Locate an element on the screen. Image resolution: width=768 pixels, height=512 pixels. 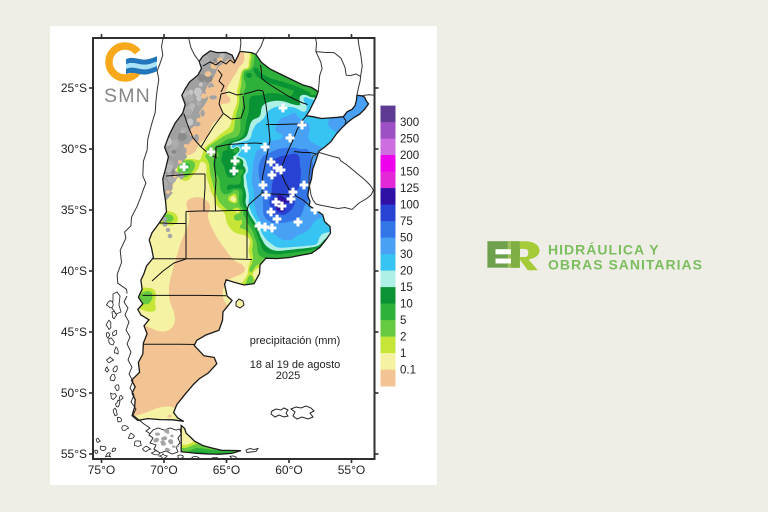
svg-text: 18 al 19 de agosto is located at coordinates (295, 365).